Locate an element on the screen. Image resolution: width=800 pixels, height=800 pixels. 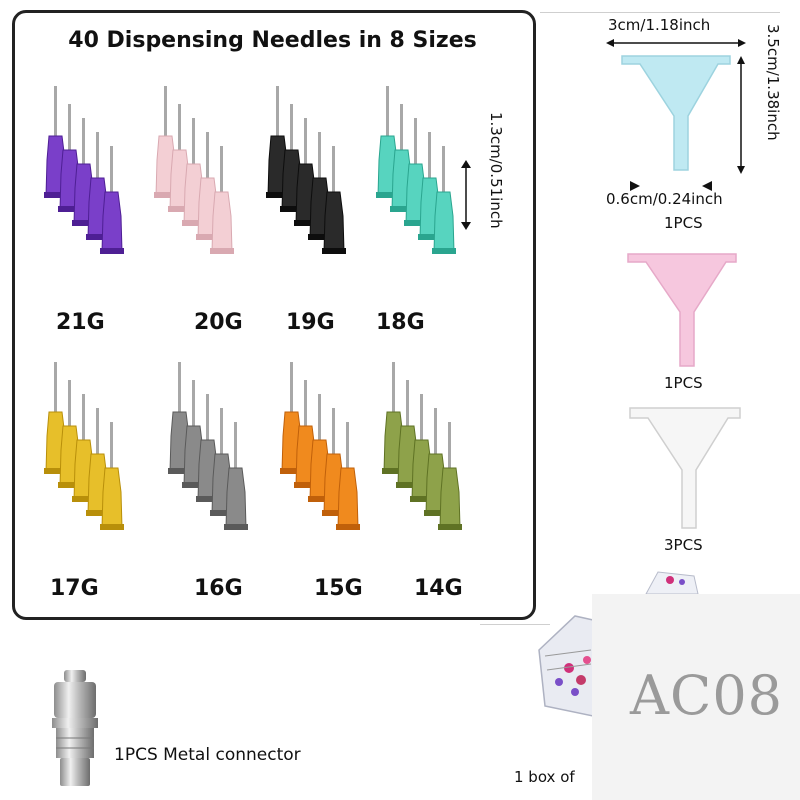
page-title: 40 Dispensing Needles in 8 Sizes is located at coordinates (272, 40).